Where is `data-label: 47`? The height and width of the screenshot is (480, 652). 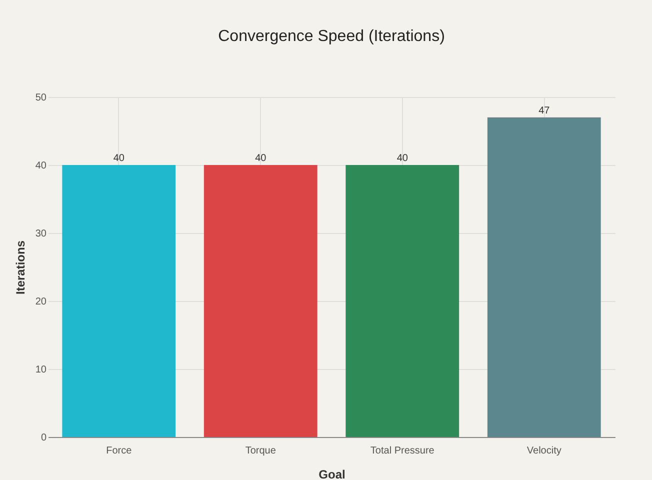 data-label: 47 is located at coordinates (544, 110).